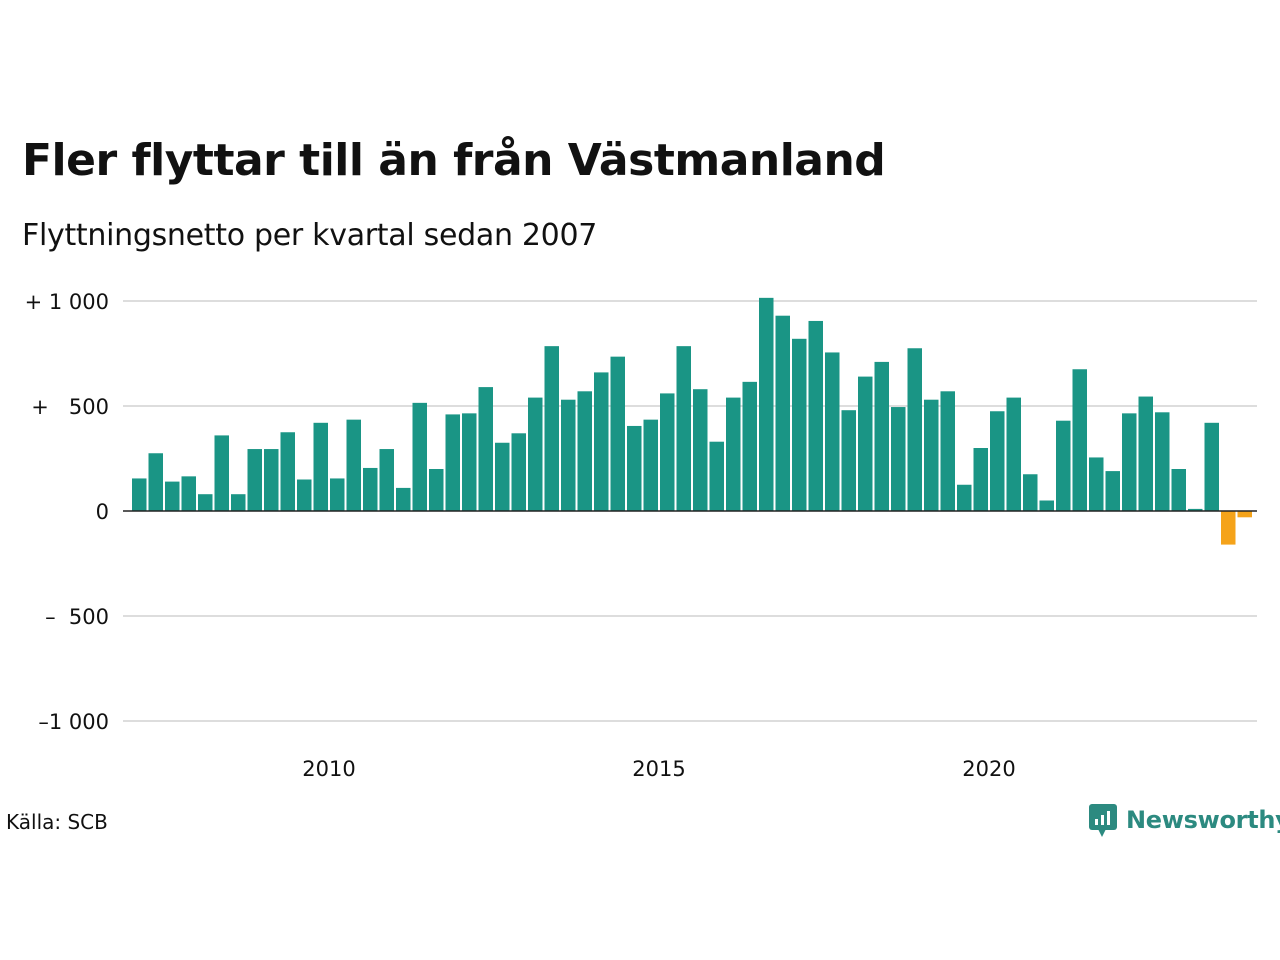 The image size is (1280, 960). What do you see at coordinates (320, 466) in the screenshot?
I see `bar-2009-k4` at bounding box center [320, 466].